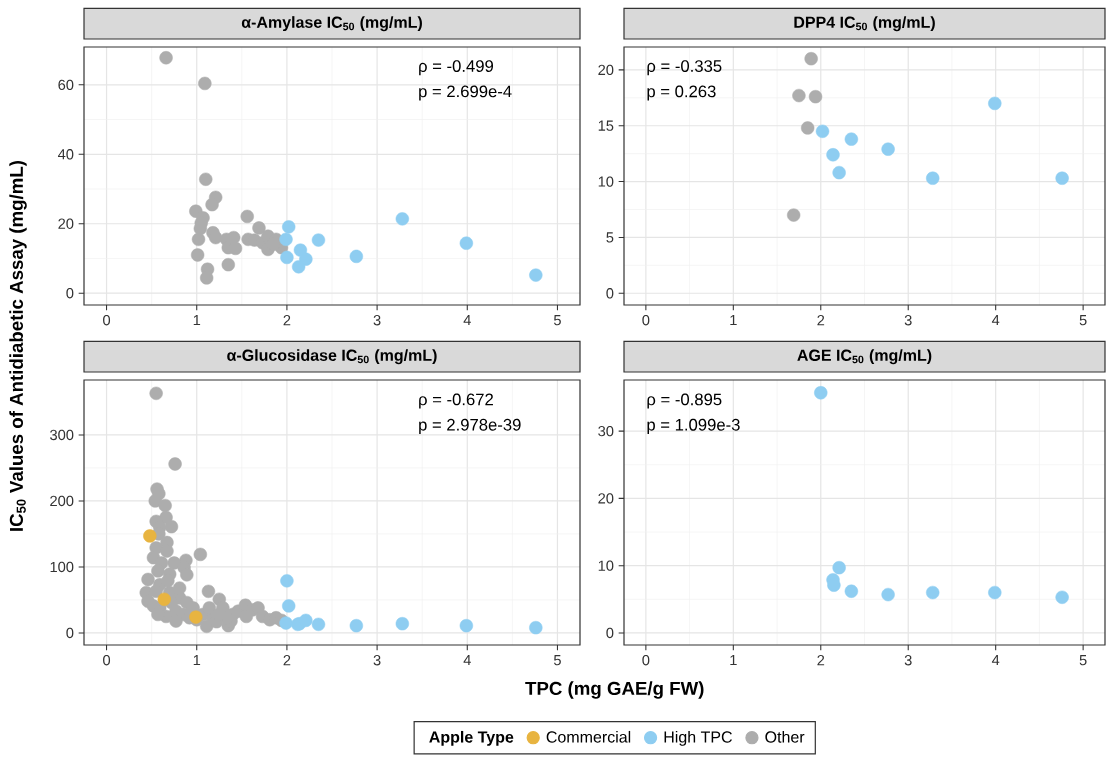 The image size is (1108, 763). What do you see at coordinates (66, 85) in the screenshot?
I see `y-tick-label: 60` at bounding box center [66, 85].